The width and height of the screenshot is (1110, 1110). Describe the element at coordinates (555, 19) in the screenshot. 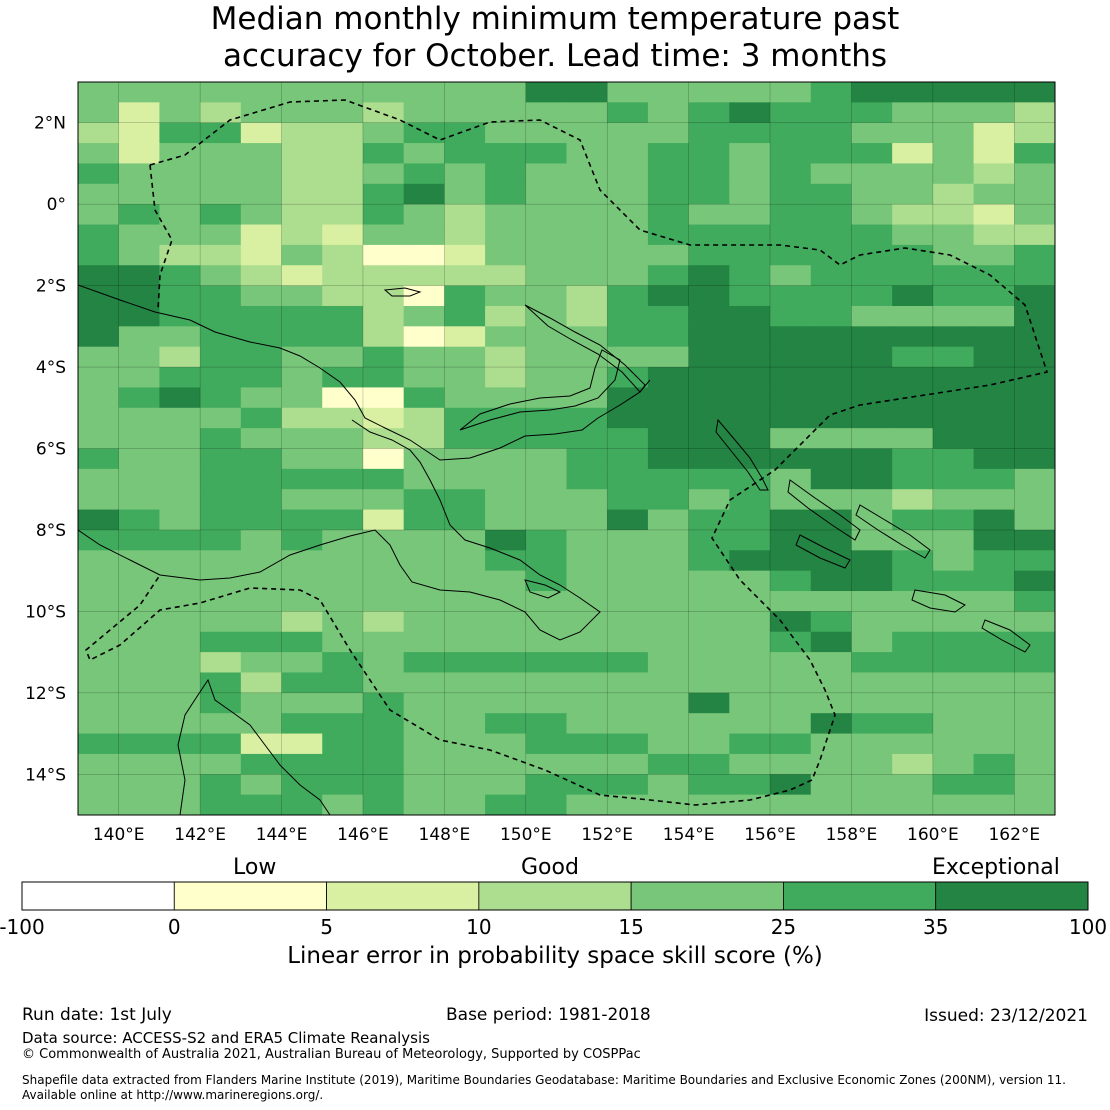

I see `chart-title-line-1: Median monthly minimum temperature past` at that location.